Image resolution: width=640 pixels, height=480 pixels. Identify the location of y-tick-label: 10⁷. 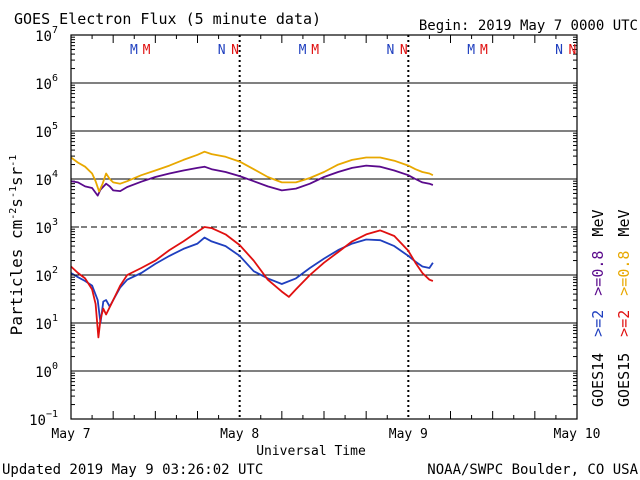
(46, 35).